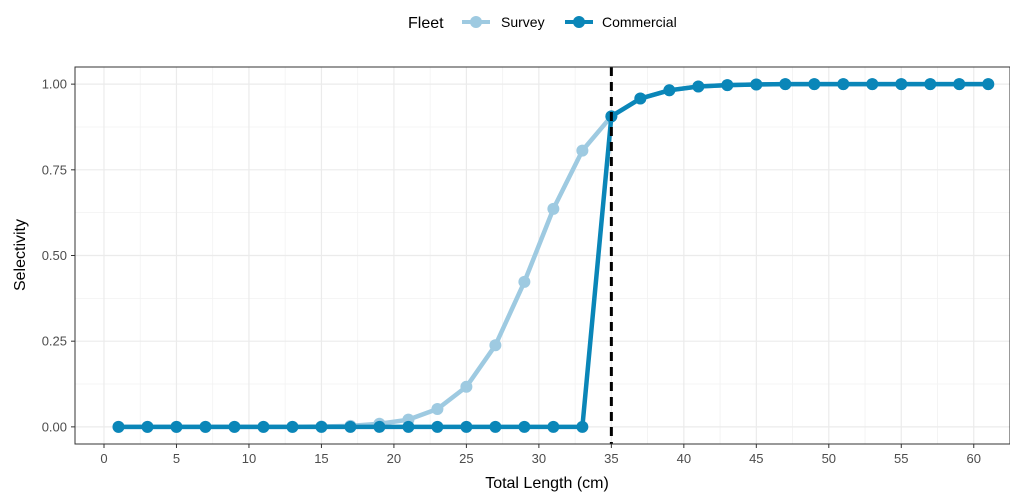  Describe the element at coordinates (611, 458) in the screenshot. I see `x-tick-label: 35` at that location.